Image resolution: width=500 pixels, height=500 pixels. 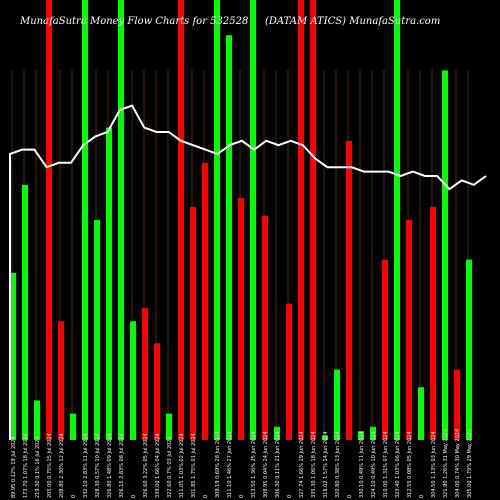 What do you see at coordinates (352, 21) in the screenshot?
I see `chart-title-right: (DATAM ATICS) MunafaSutra.com` at bounding box center [352, 21].